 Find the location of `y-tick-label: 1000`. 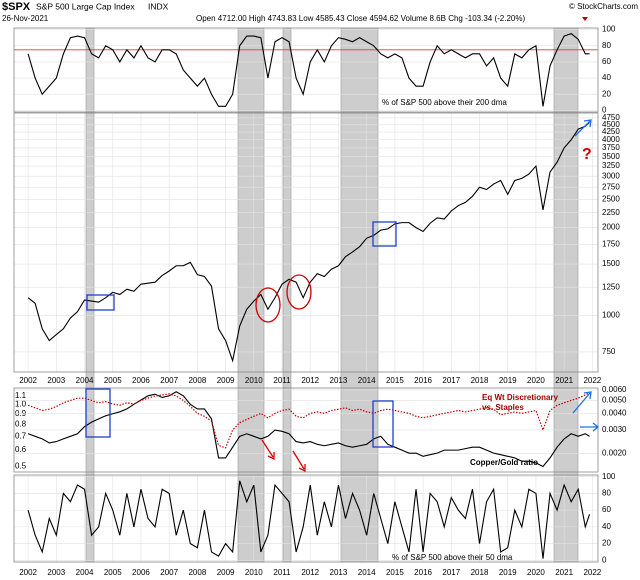

y-tick-label: 1000 is located at coordinates (611, 315).